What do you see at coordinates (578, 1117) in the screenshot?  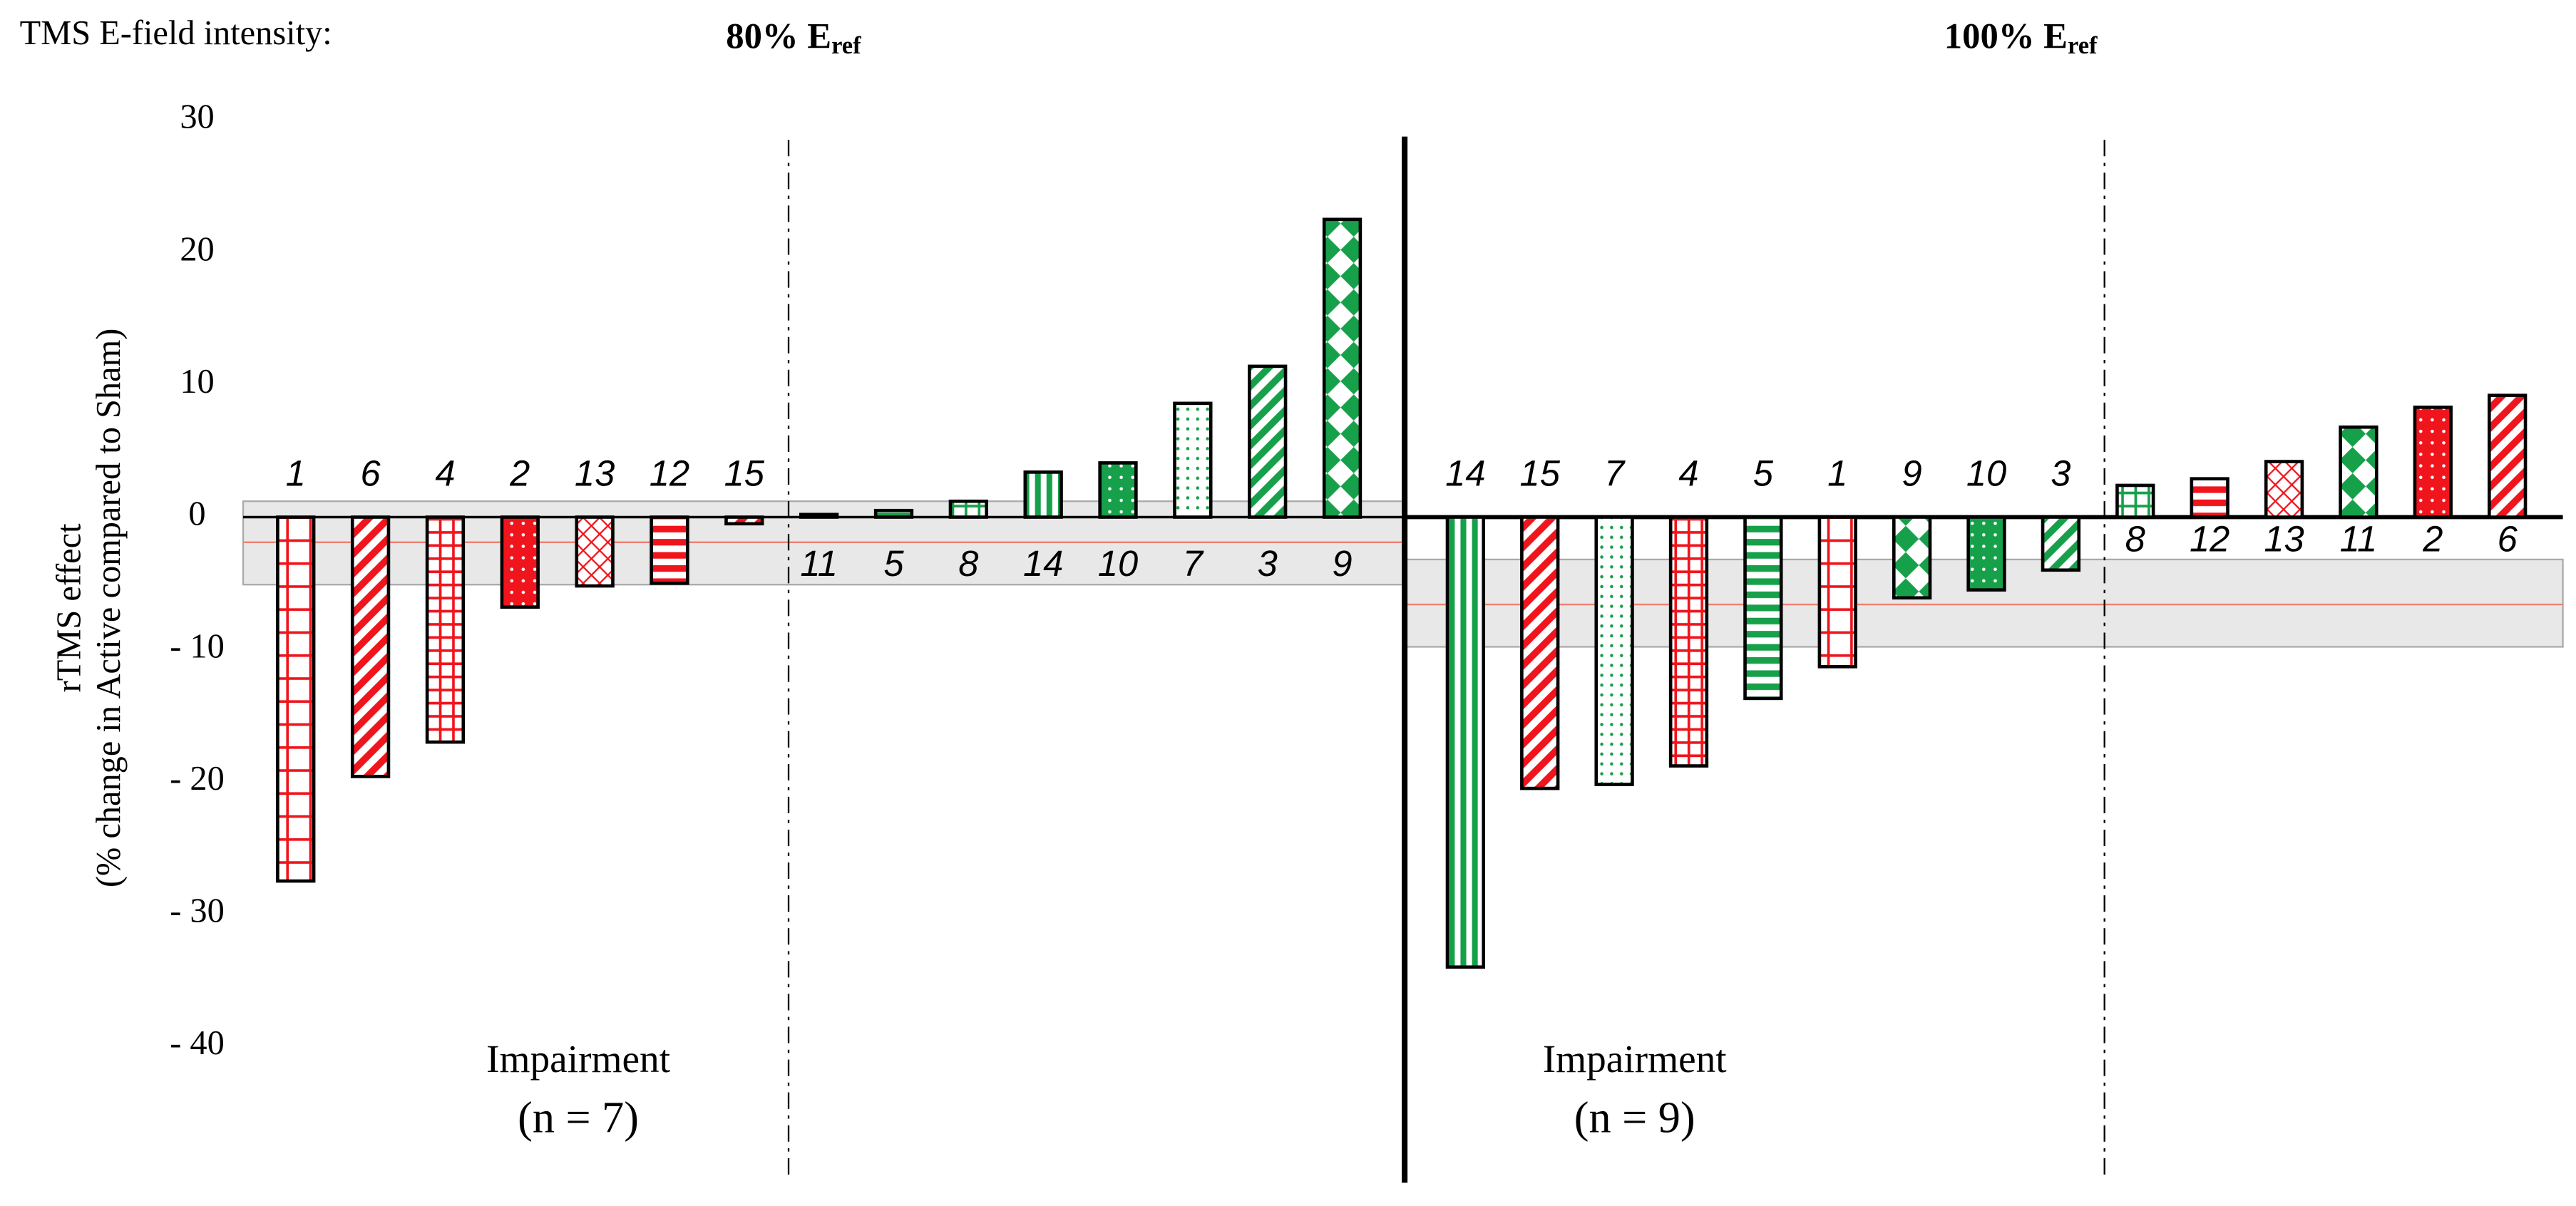 I see `annotation: (n = 7)` at bounding box center [578, 1117].